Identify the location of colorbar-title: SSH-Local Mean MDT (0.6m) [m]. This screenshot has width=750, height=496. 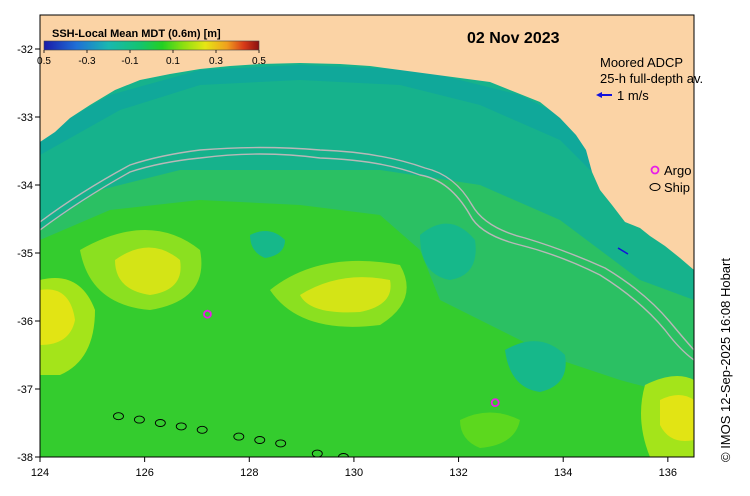
(136, 34).